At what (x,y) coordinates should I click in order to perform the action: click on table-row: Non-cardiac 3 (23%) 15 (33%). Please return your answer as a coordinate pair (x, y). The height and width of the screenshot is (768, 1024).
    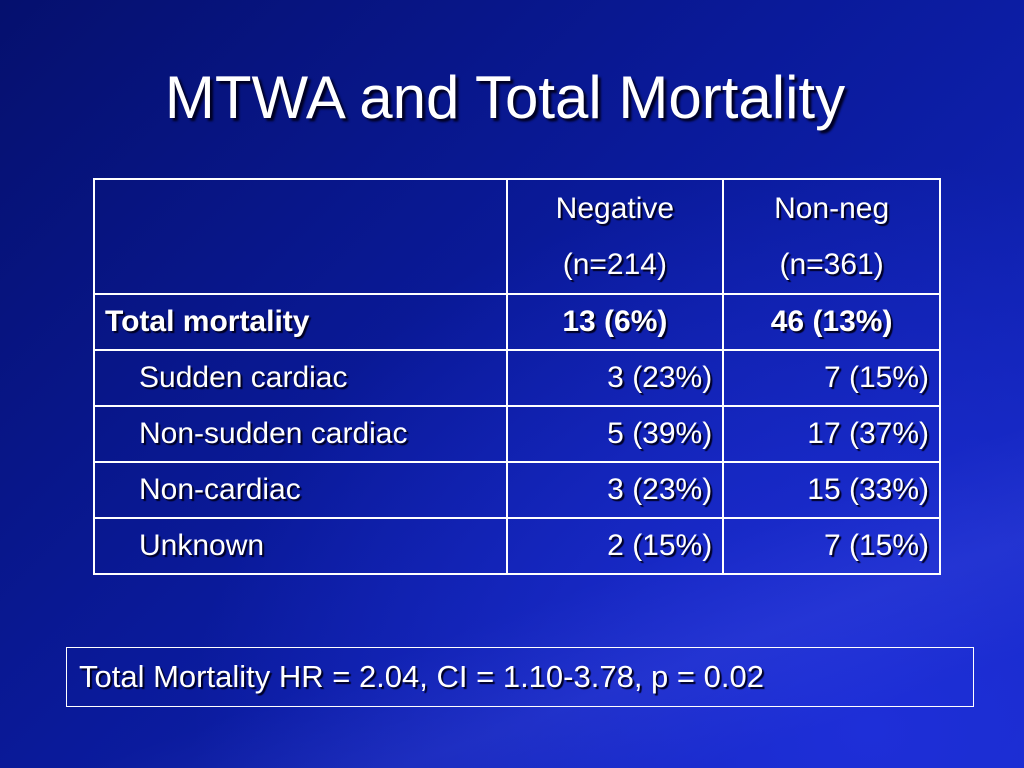
    Looking at the image, I should click on (517, 490).